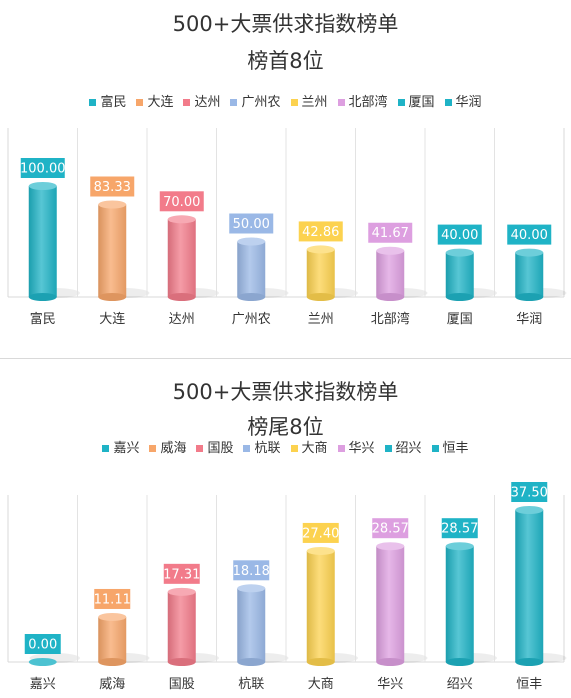 This screenshot has height=698, width=571. I want to click on data-label: 70.00, so click(181, 202).